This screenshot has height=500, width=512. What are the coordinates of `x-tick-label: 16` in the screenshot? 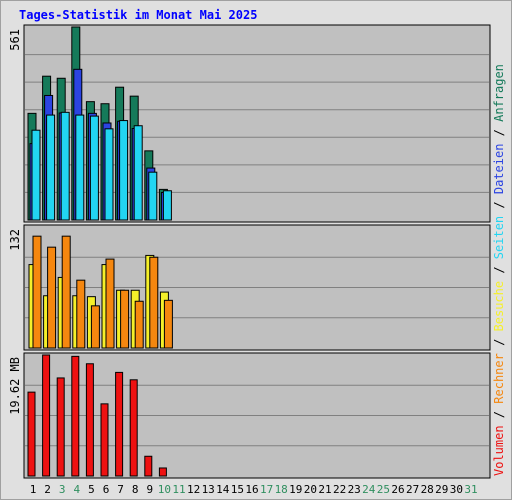 It's located at (251, 489).